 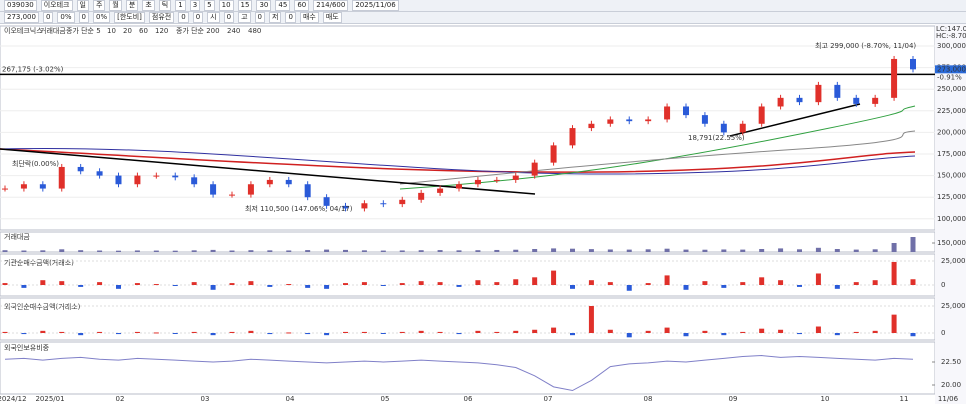 I want to click on x-tick-label: 03, so click(x=205, y=399).